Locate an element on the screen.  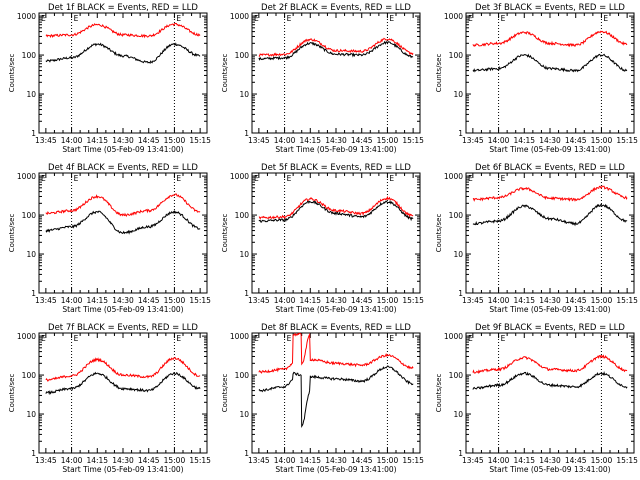
chart-title: Det 3f BLACK = Events, RED = LLD is located at coordinates (550, 8).